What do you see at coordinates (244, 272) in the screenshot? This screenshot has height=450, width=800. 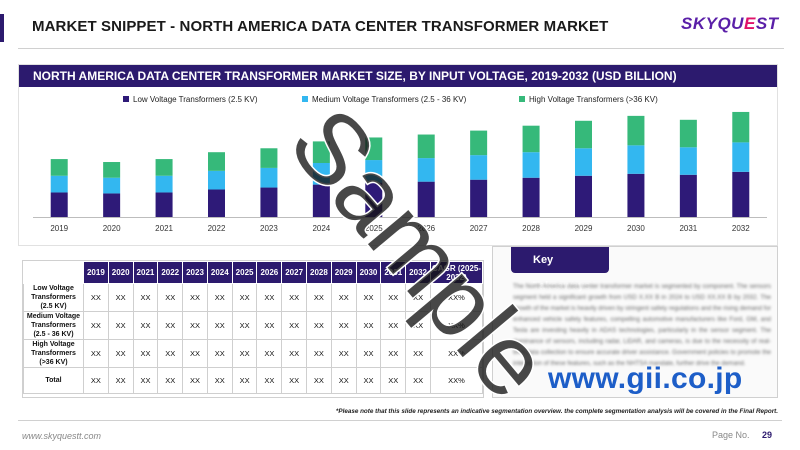 I see `table-header-cell: 2025` at bounding box center [244, 272].